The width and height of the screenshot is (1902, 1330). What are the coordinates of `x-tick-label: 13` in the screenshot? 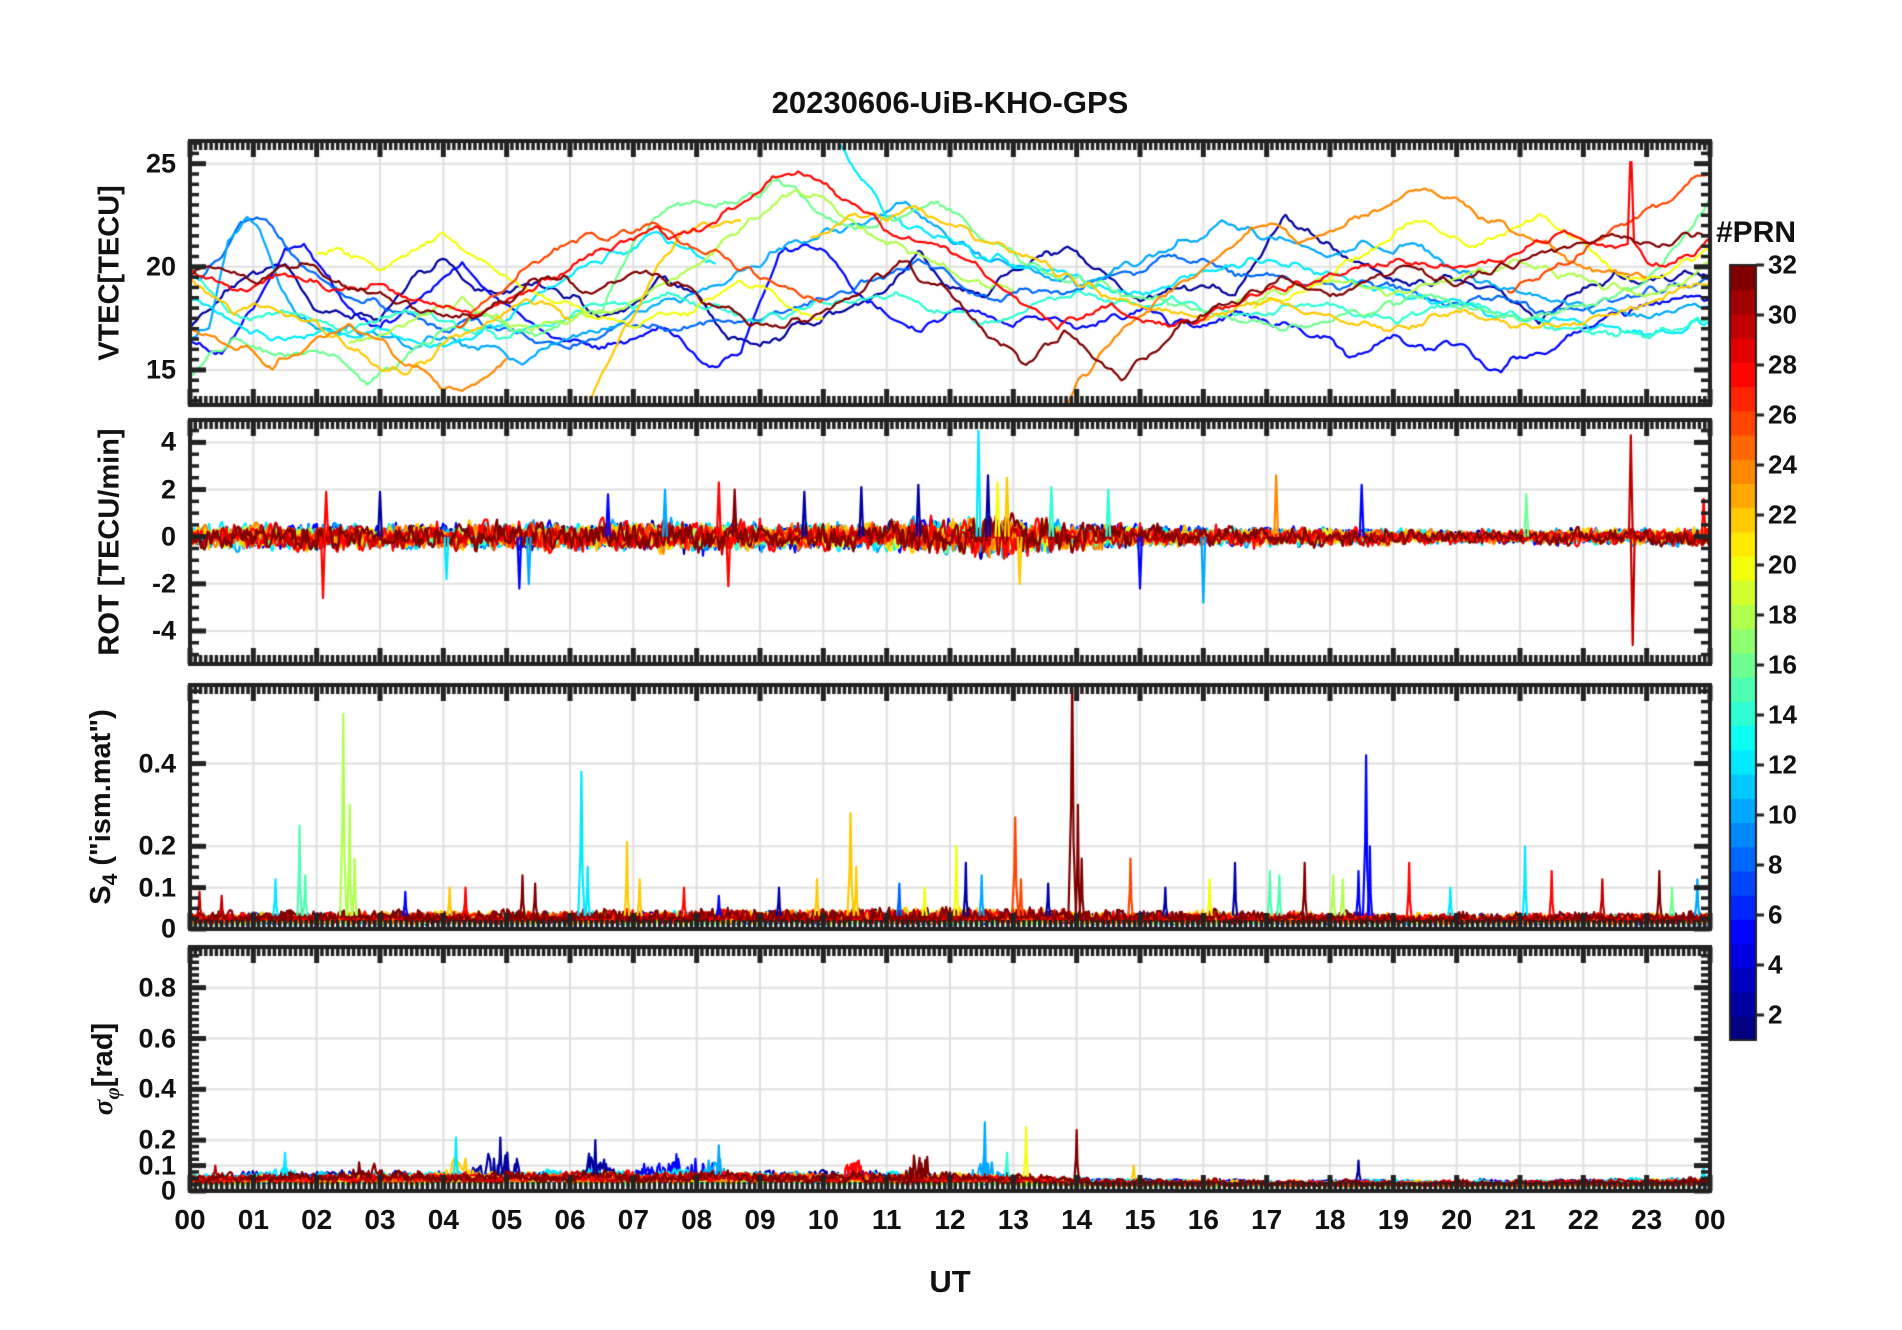 It's located at (1013, 1219).